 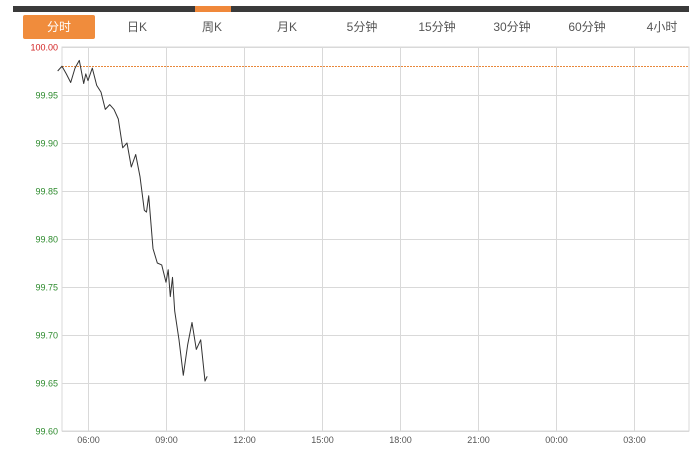 I want to click on tab-2: 周K, so click(x=211, y=27).